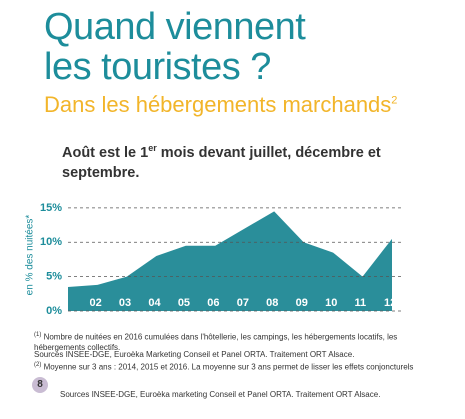 Image resolution: width=465 pixels, height=419 pixels. I want to click on x-tick-label: 06, so click(213, 303).